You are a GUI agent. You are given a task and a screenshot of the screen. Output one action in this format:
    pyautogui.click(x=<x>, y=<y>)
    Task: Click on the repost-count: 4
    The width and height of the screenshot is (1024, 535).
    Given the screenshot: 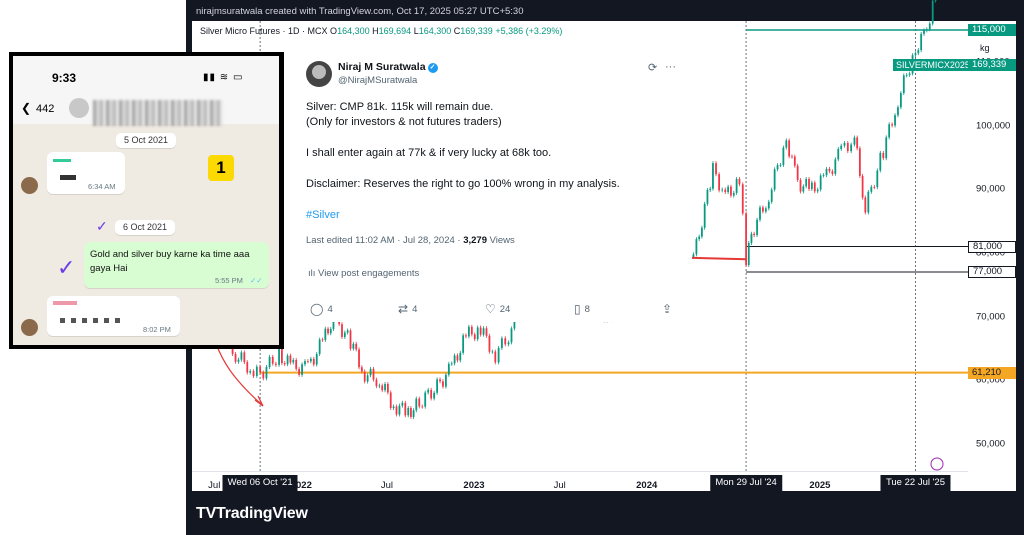 What is the action you would take?
    pyautogui.click(x=415, y=309)
    